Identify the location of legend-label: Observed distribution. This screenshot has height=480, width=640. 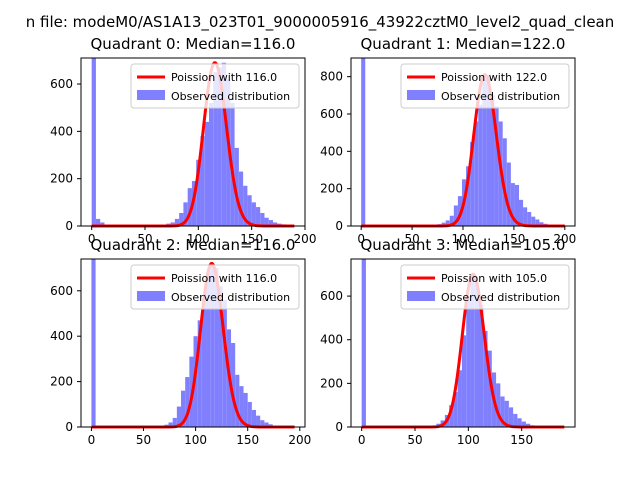
(230, 96).